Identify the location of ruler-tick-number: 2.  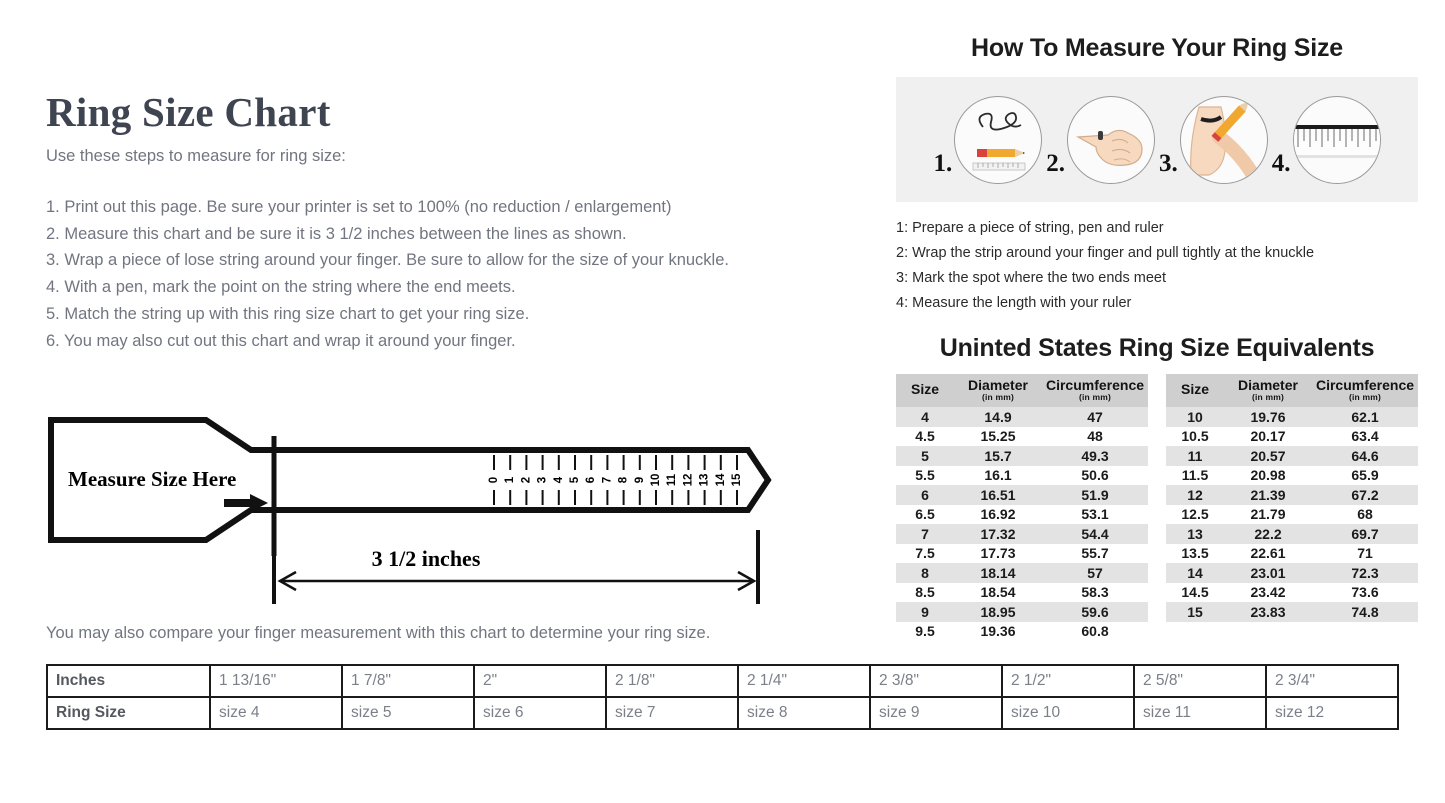
(526, 480).